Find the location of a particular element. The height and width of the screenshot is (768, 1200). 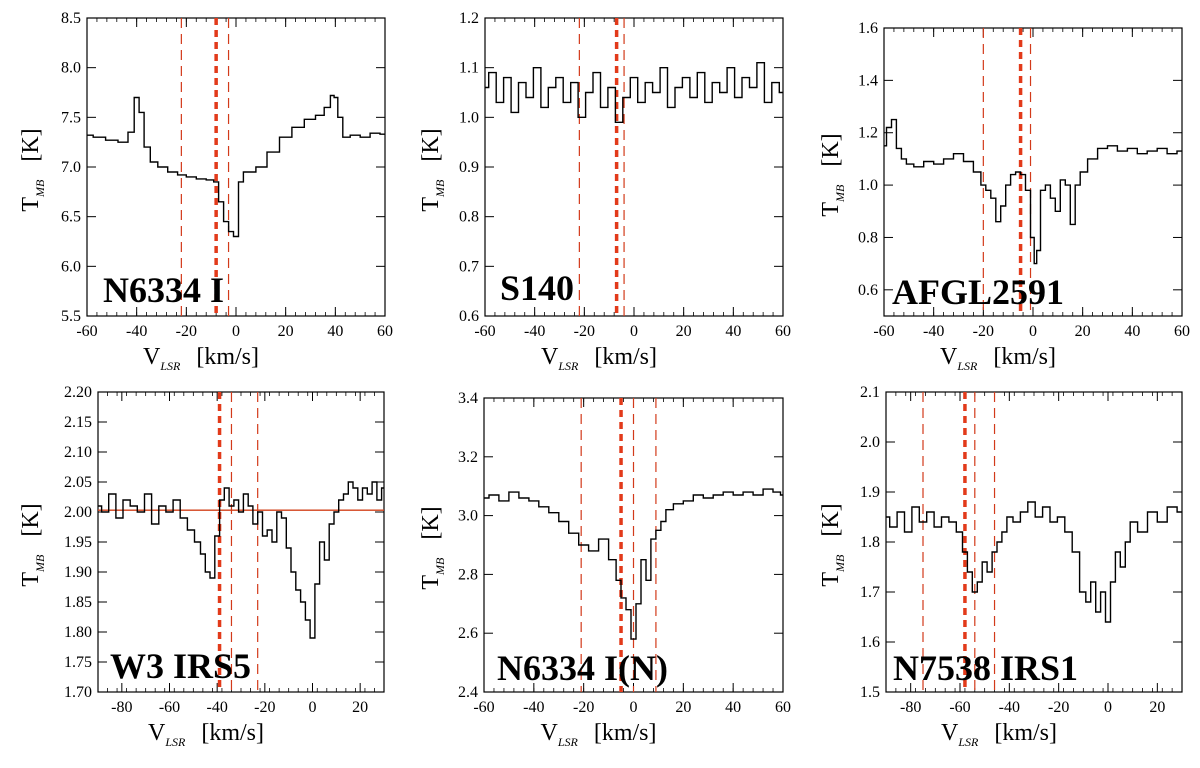

y-tick-label: 2.0 is located at coordinates (870, 442).